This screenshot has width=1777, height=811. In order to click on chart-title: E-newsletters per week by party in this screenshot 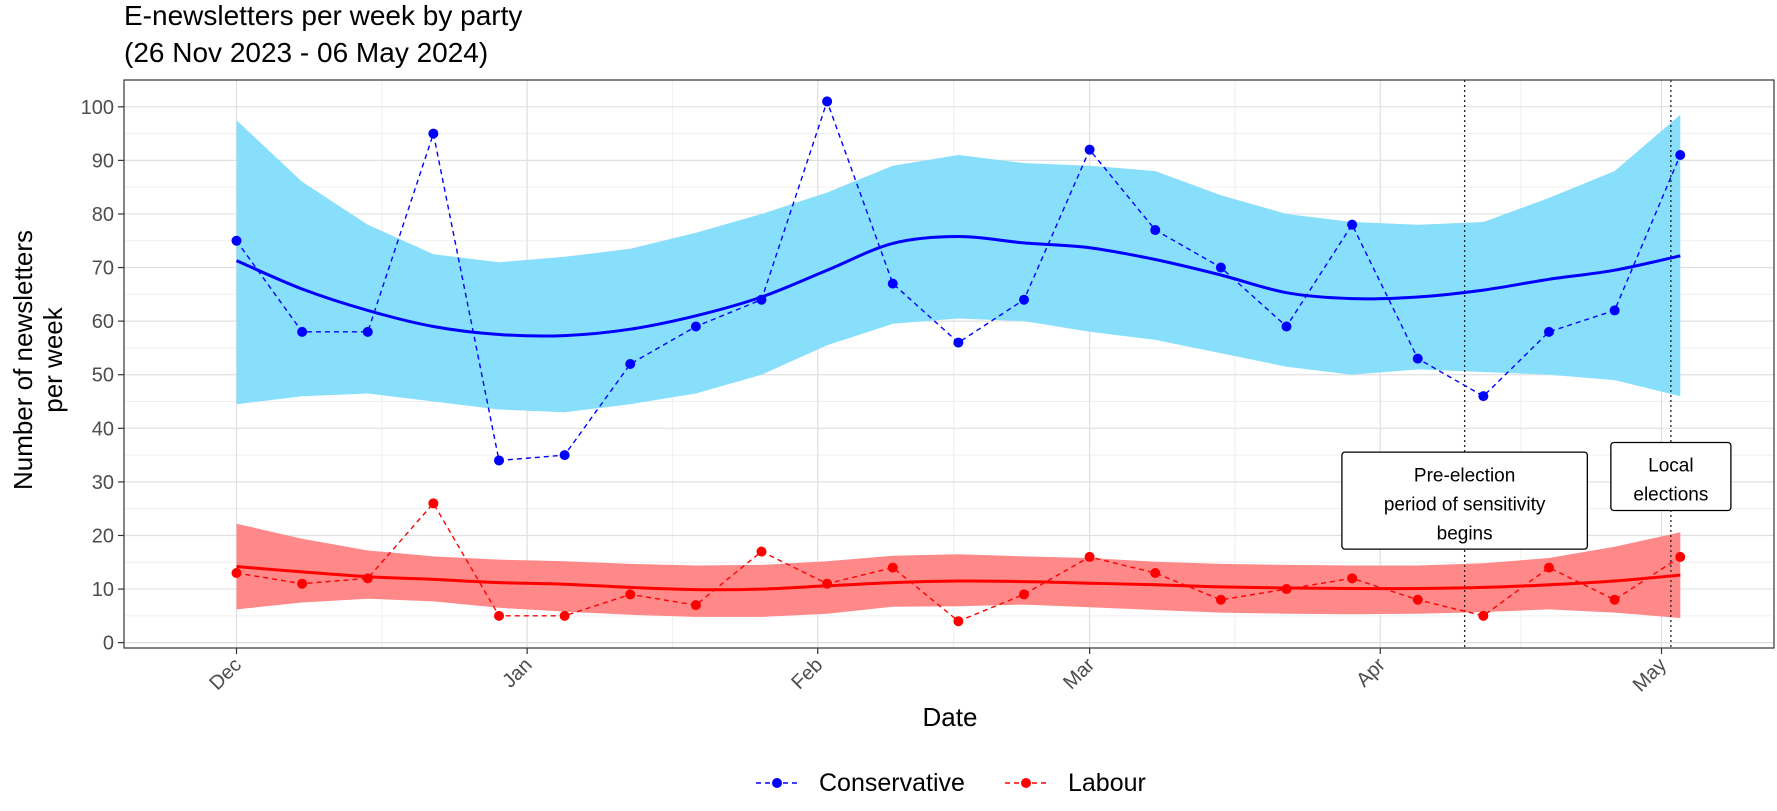, I will do `click(323, 15)`.